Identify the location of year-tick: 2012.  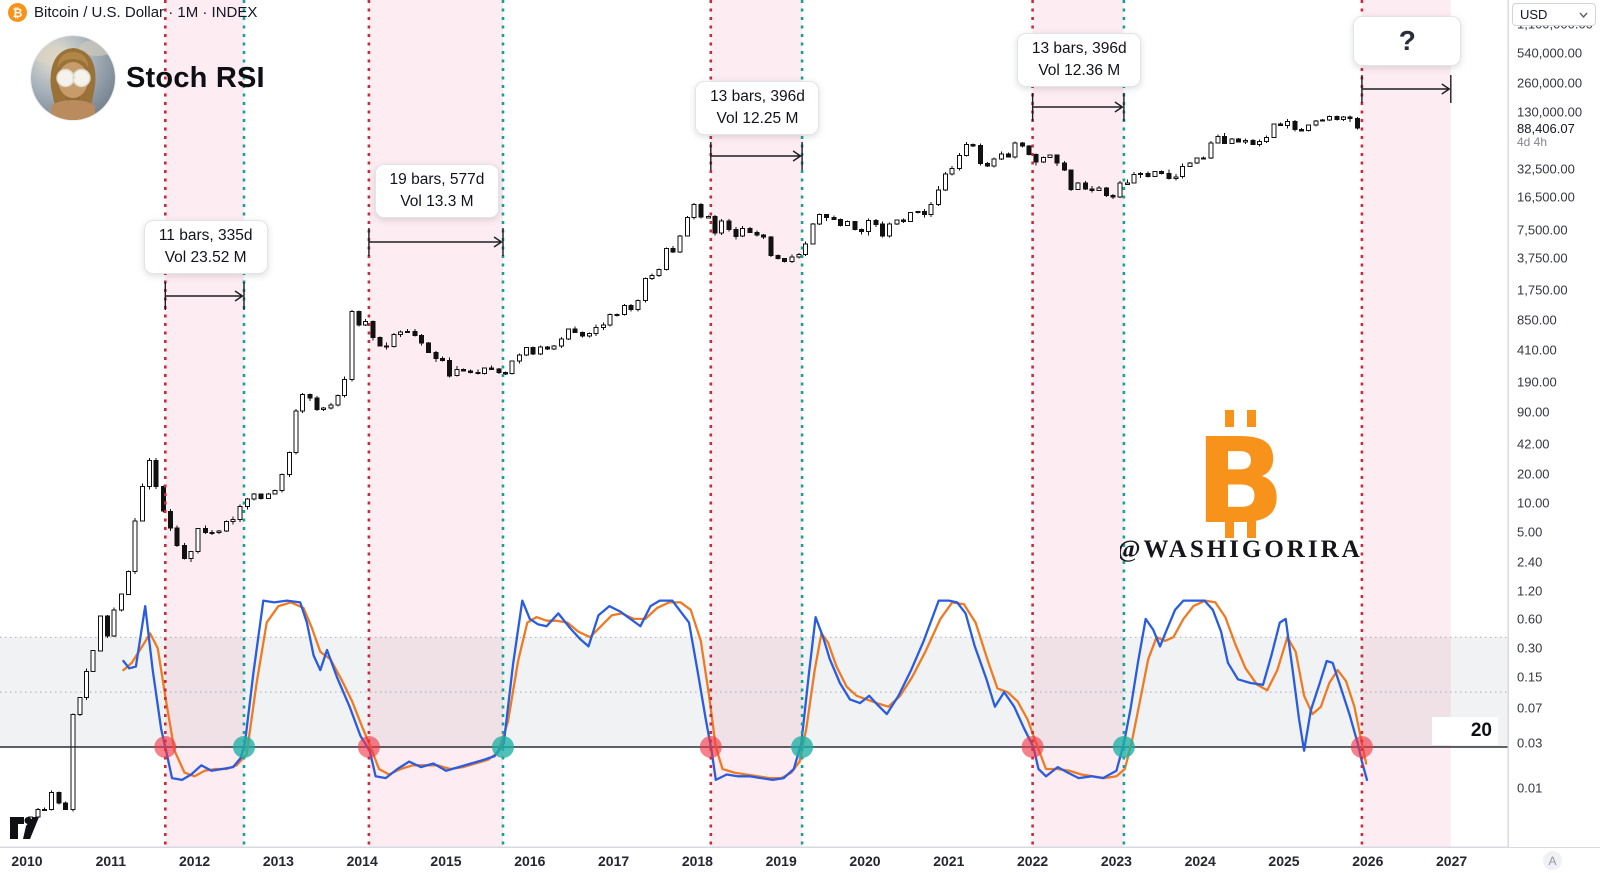
(195, 861).